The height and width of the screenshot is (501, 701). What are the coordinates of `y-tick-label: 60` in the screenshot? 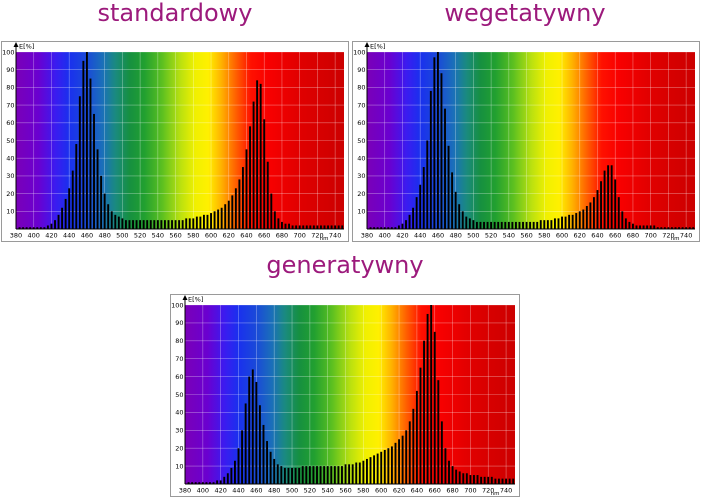 It's located at (10, 123).